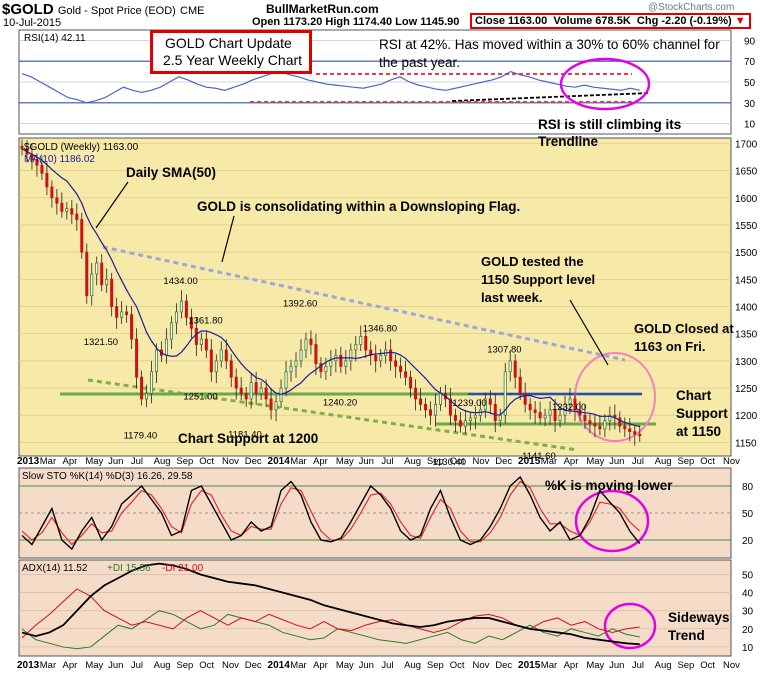 The width and height of the screenshot is (775, 673). What do you see at coordinates (691, 7) in the screenshot?
I see `watermark: @StockCharts.com` at bounding box center [691, 7].